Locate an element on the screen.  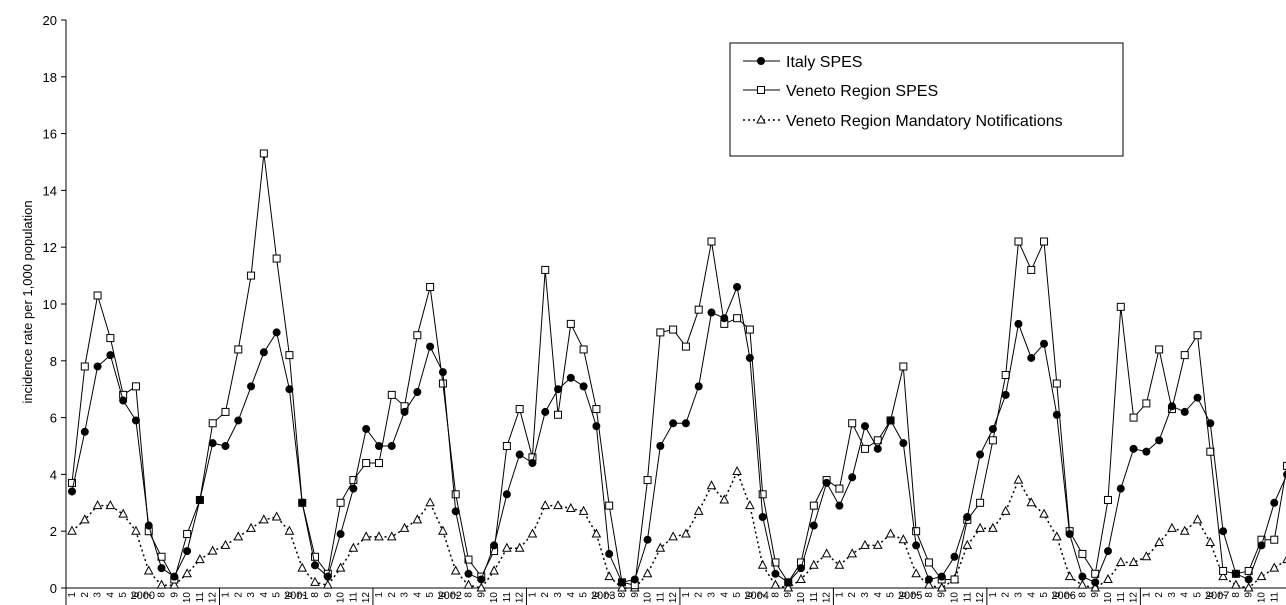
legend-marker-veneto-mandatory is located at coordinates (761, 119).